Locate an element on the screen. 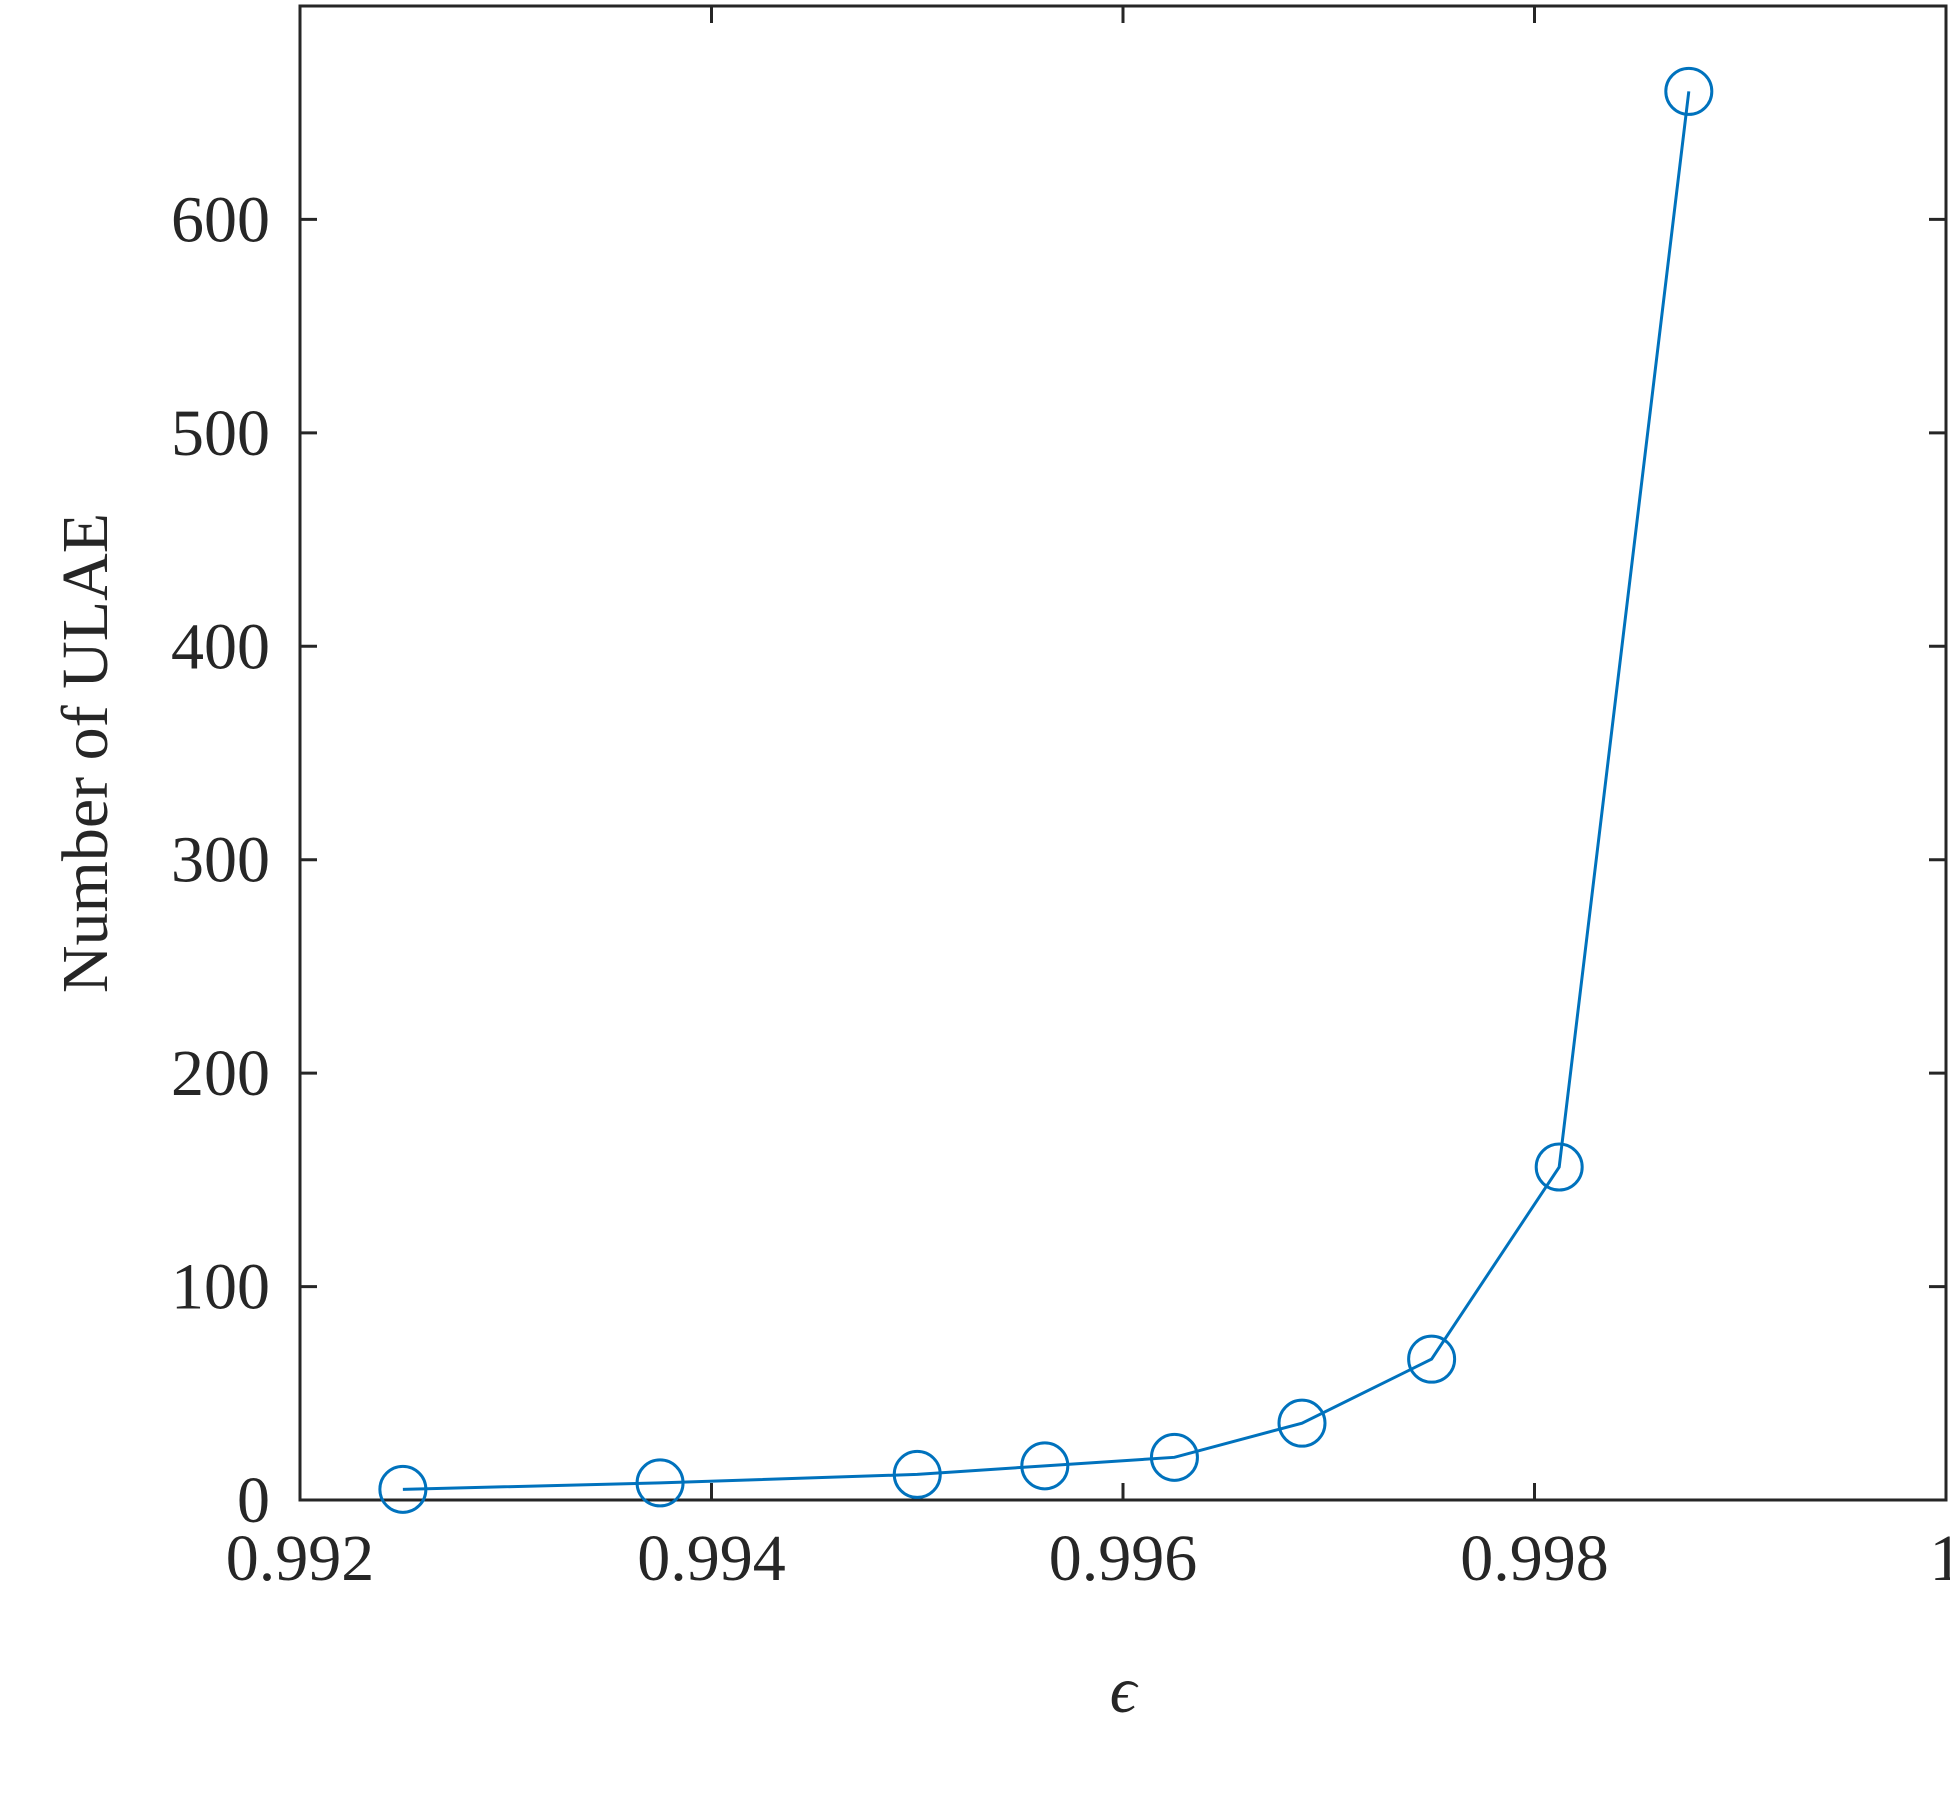 This screenshot has height=1805, width=1950. x-tick-label: 1 is located at coordinates (1940, 1558).